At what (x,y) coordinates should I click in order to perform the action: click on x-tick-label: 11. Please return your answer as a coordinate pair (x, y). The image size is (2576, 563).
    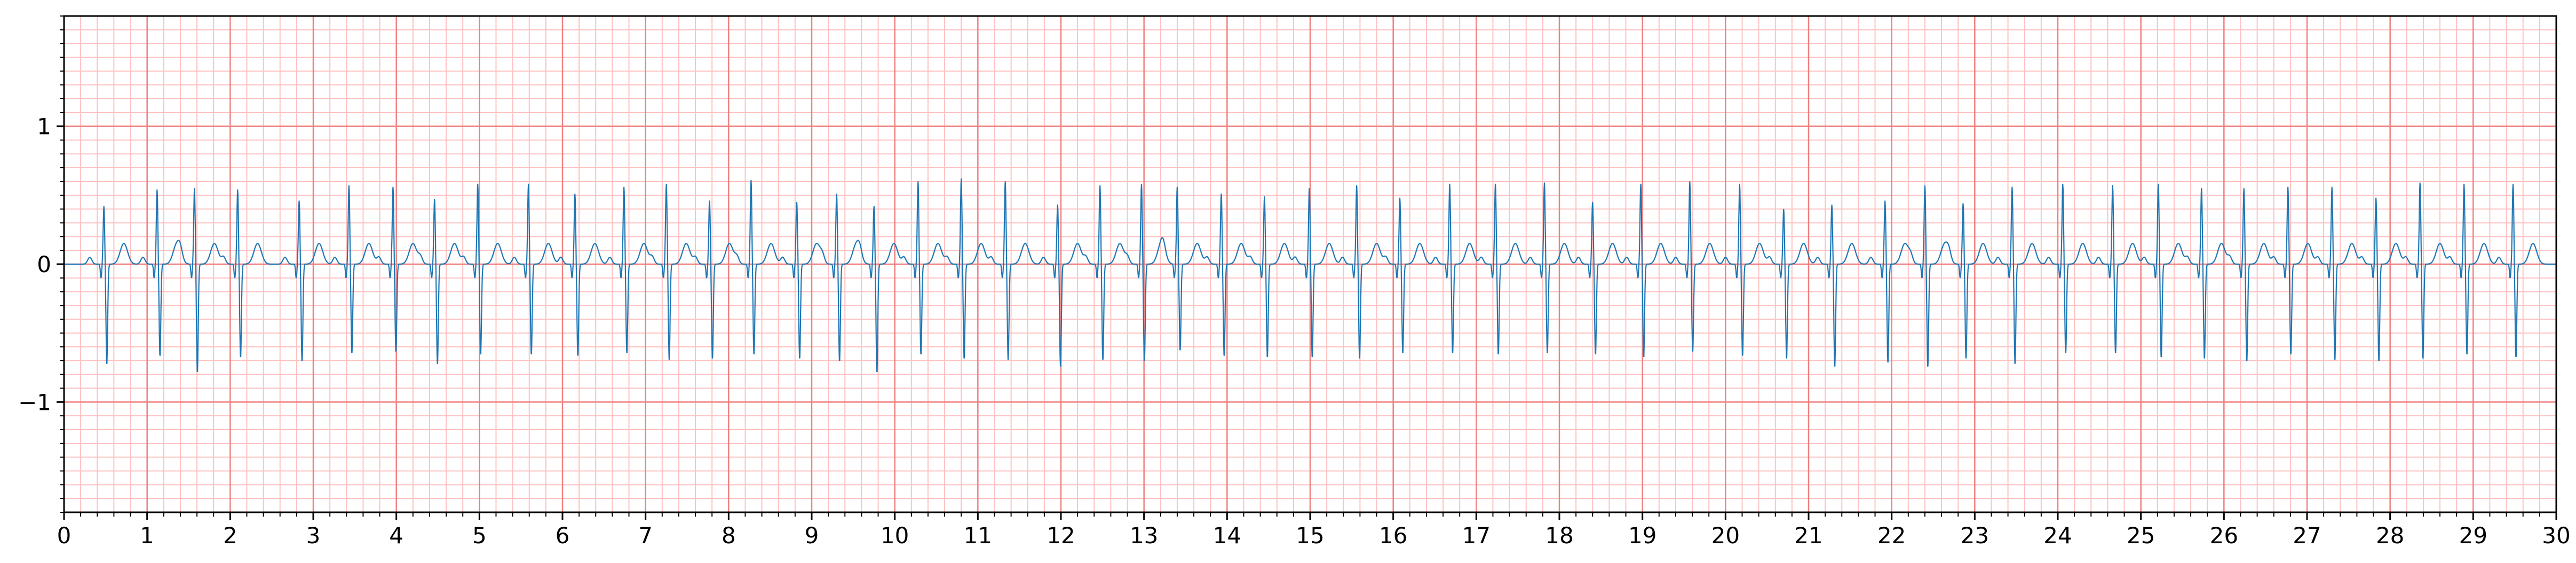
    Looking at the image, I should click on (978, 535).